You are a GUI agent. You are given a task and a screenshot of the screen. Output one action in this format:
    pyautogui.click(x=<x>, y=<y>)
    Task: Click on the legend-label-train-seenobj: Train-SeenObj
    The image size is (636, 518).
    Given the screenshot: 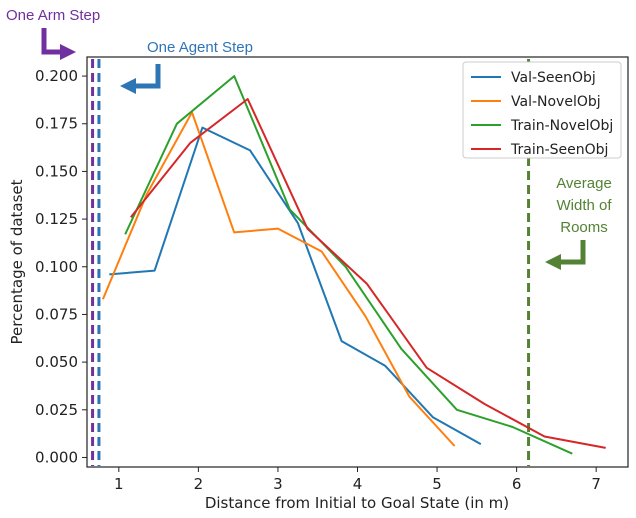 What is the action you would take?
    pyautogui.click(x=559, y=150)
    